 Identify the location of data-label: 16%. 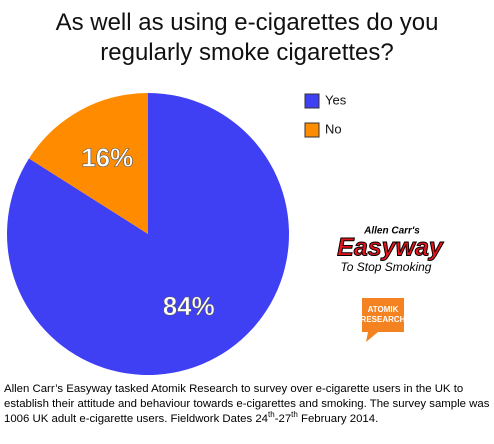
(107, 158).